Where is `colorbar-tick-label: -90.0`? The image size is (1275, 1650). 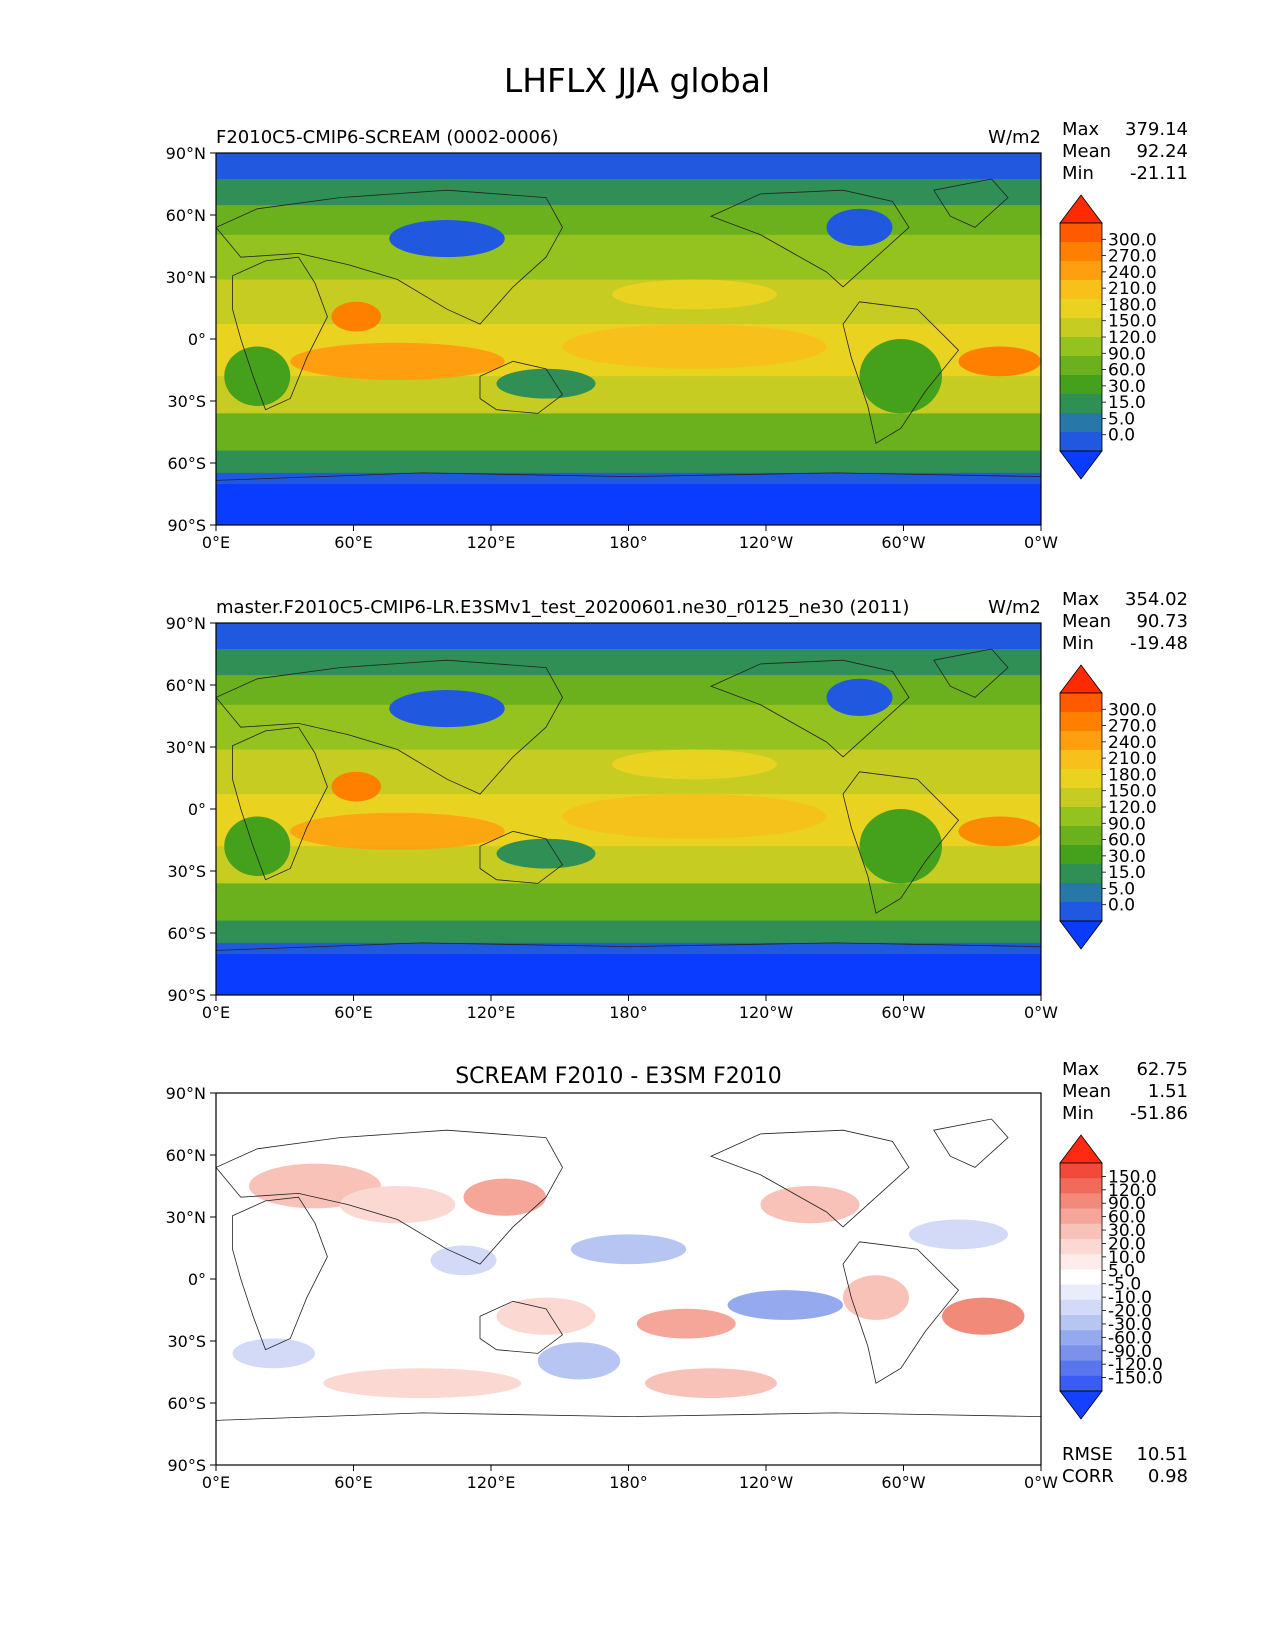 colorbar-tick-label: -90.0 is located at coordinates (1130, 1352).